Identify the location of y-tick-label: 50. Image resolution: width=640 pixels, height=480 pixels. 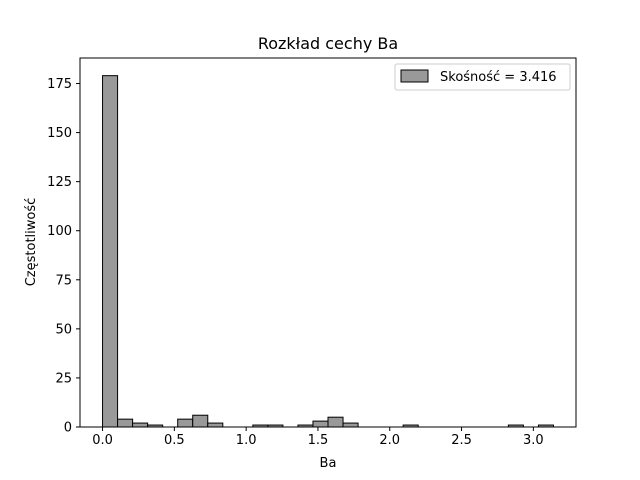
(63, 329).